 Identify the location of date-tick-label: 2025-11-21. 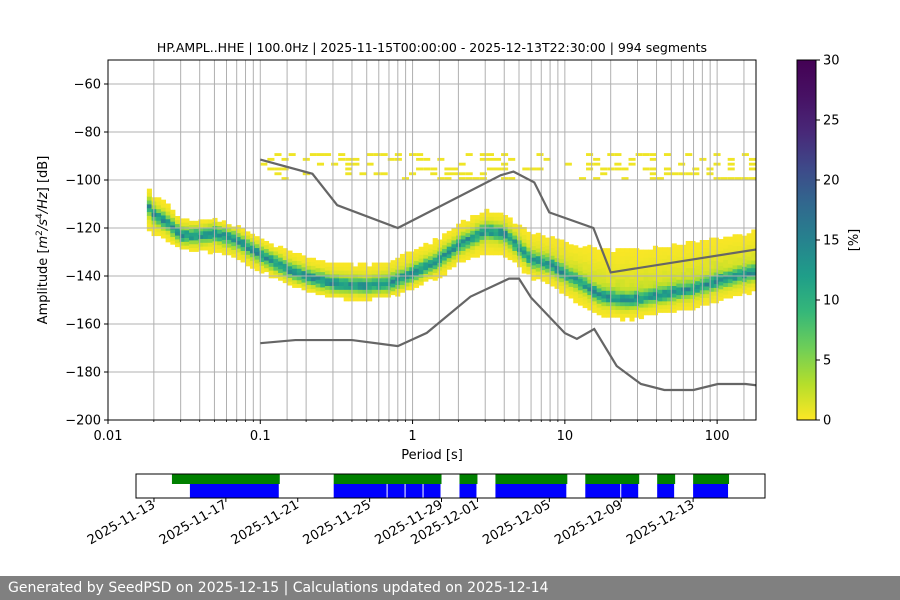
(265, 522).